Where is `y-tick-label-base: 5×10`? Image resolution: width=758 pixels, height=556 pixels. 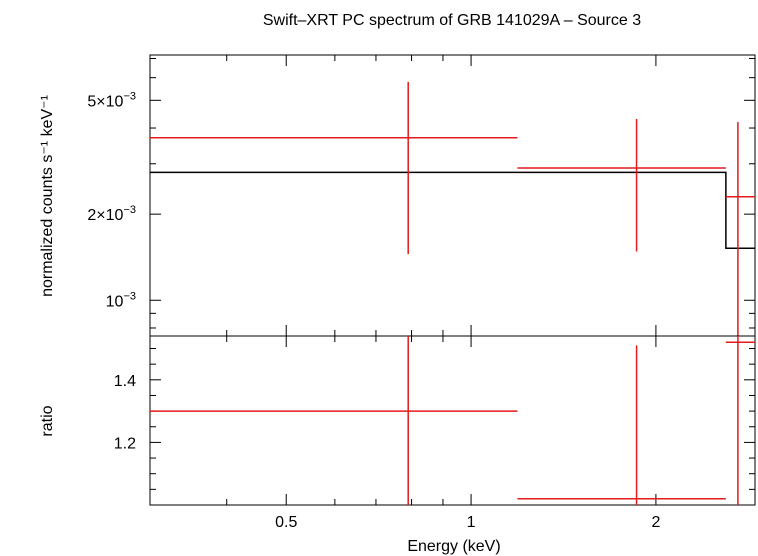
y-tick-label-base: 5×10 is located at coordinates (105, 101).